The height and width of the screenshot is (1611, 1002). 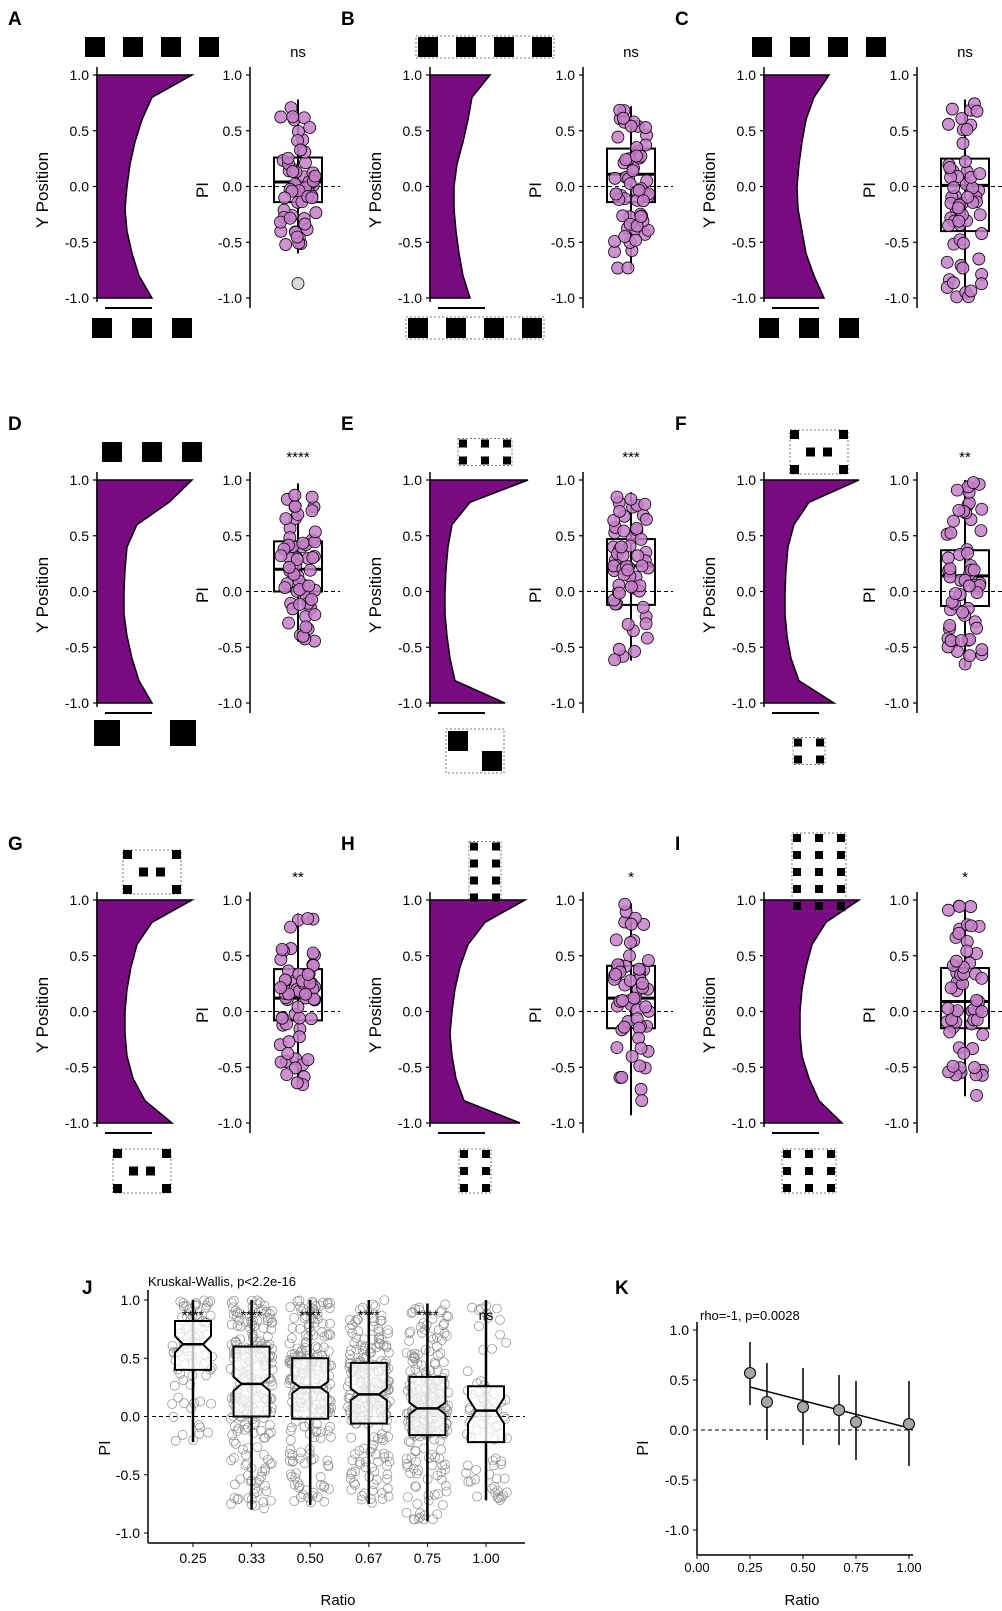 I want to click on pi-y-tick-label: -1.0, so click(x=230, y=298).